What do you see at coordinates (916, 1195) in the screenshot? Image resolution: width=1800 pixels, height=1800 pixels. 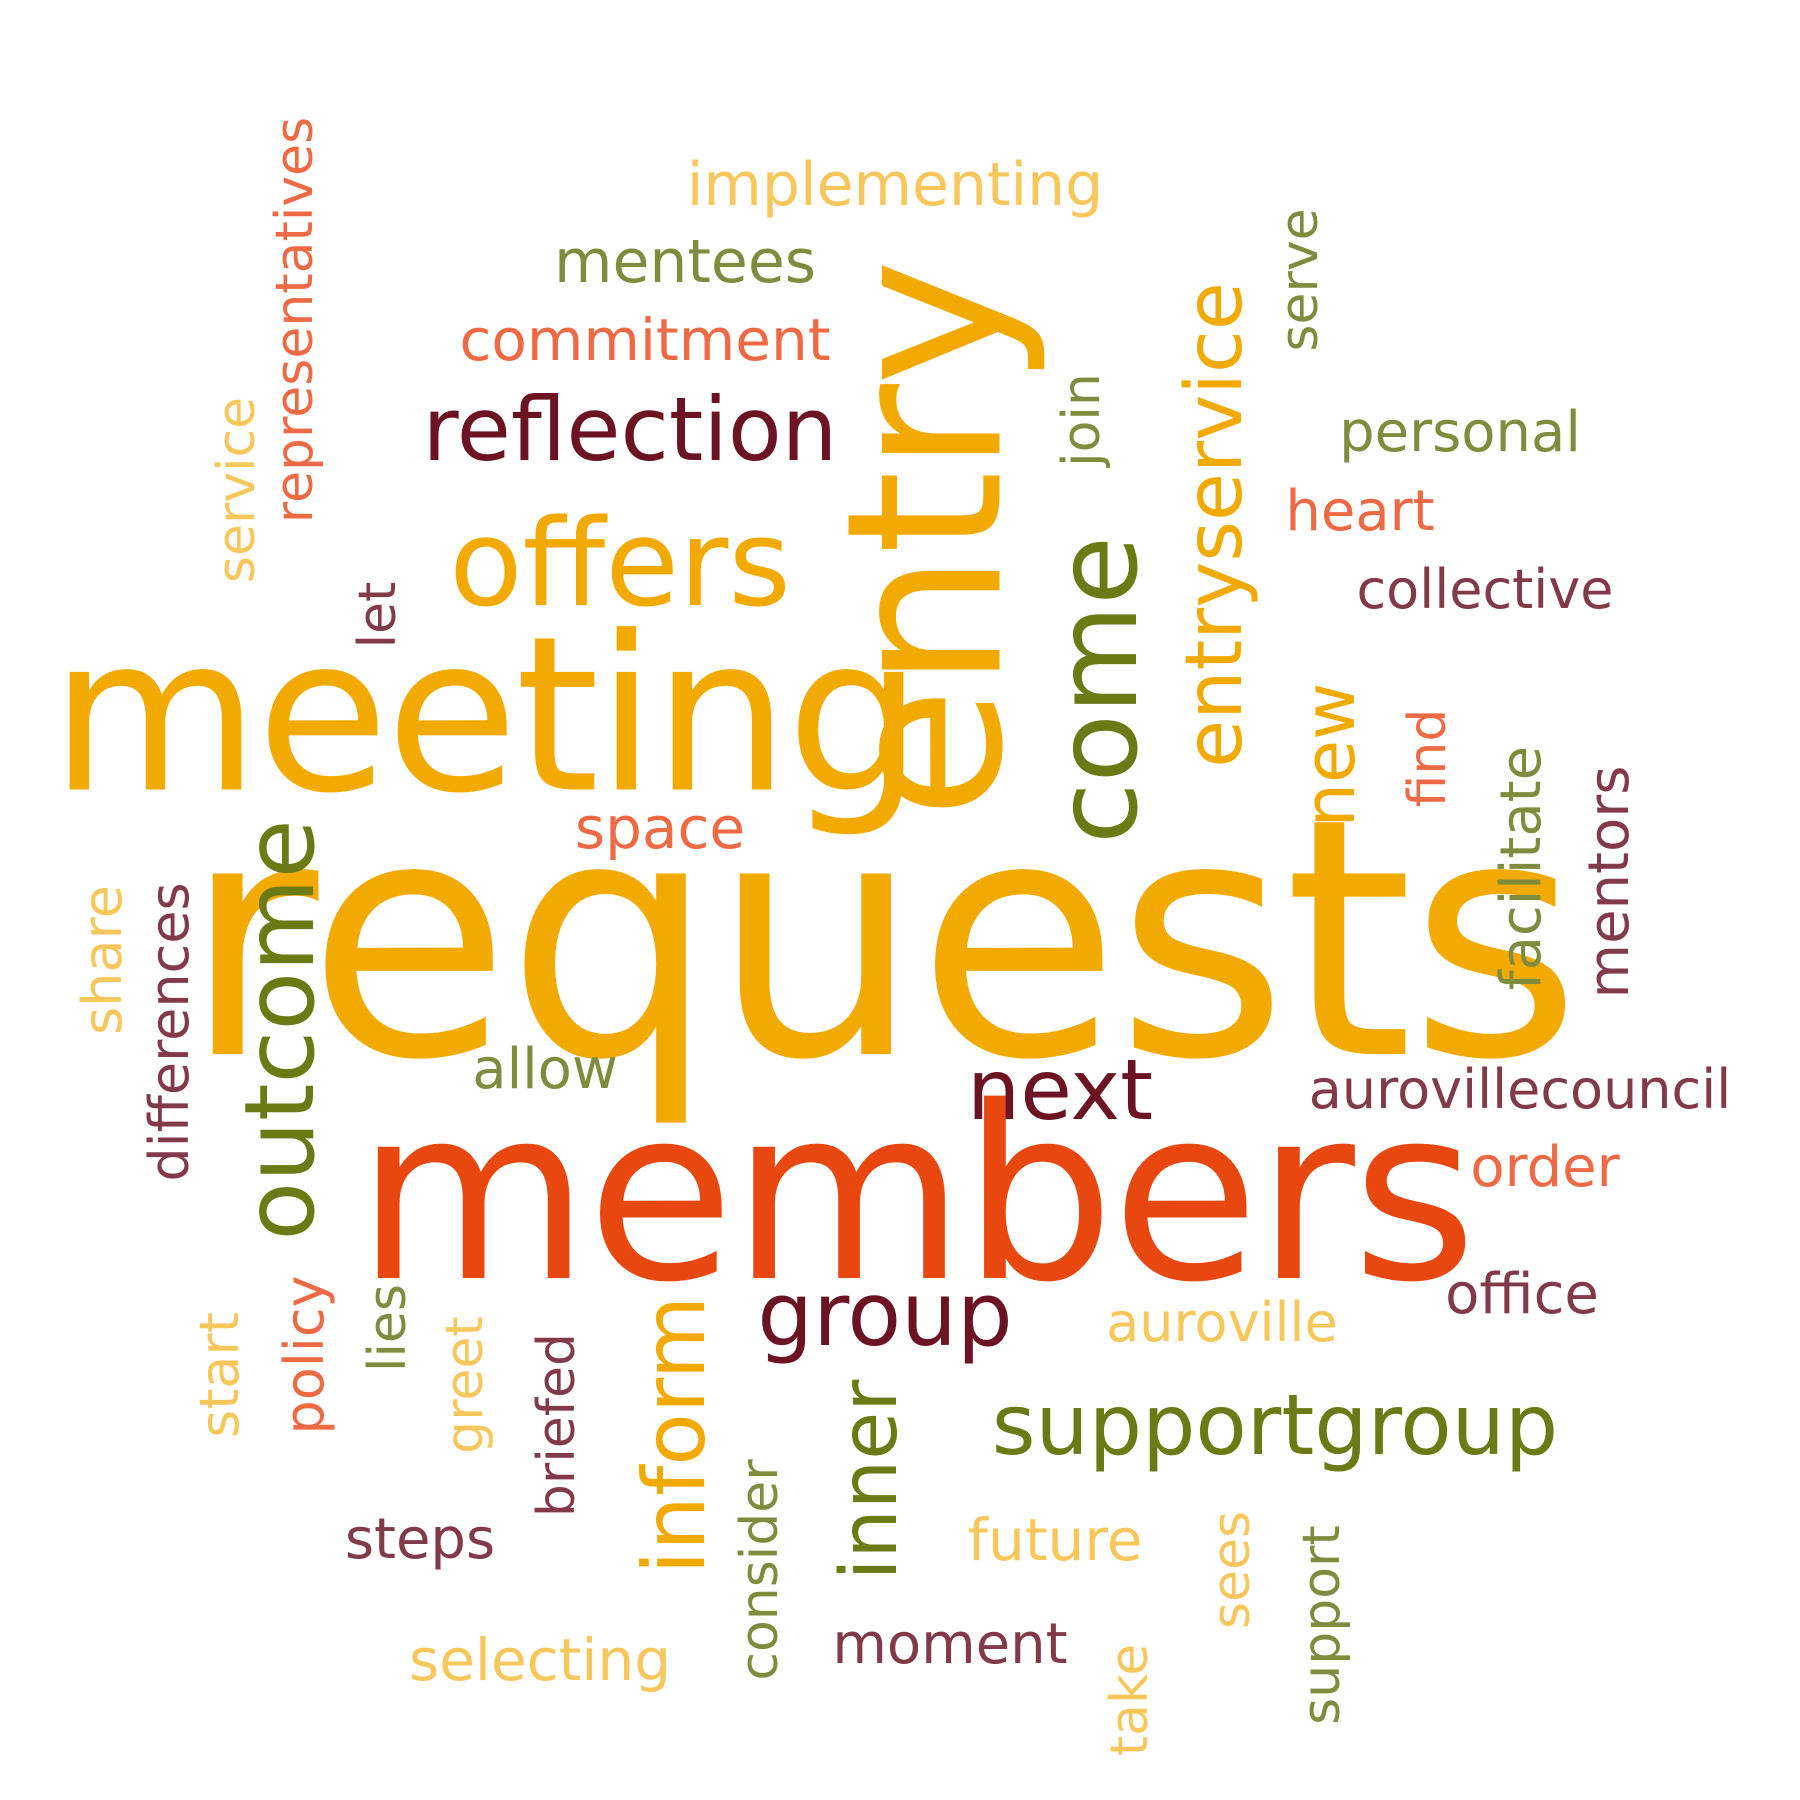 I see `word-members: members` at bounding box center [916, 1195].